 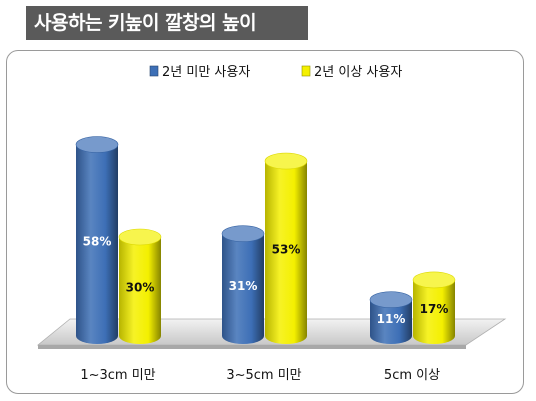 I want to click on data-label-2-1: 30%, so click(x=140, y=288).